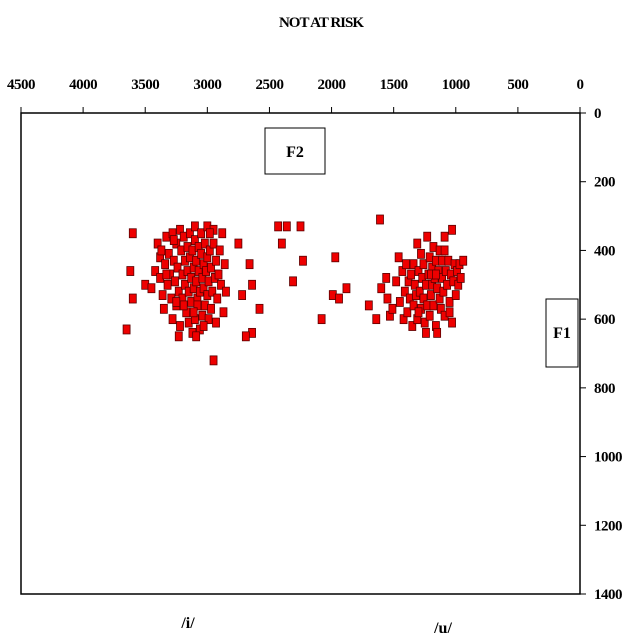 The width and height of the screenshot is (637, 641). Describe the element at coordinates (321, 23) in the screenshot. I see `chart-title: NOT AT RISK` at that location.